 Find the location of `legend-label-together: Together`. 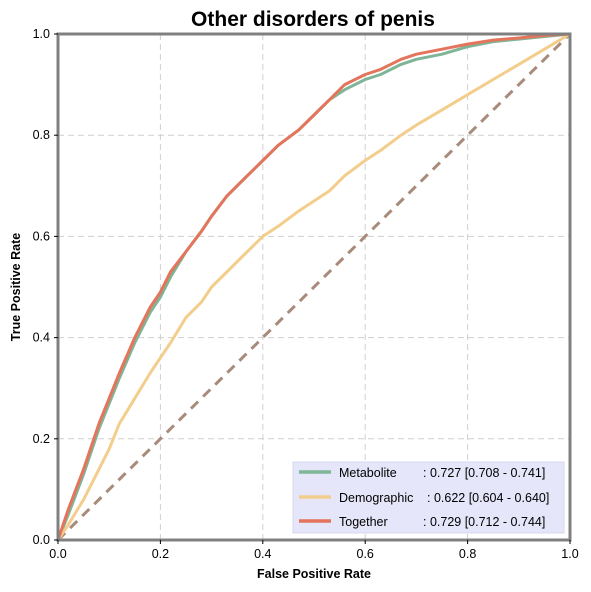

legend-label-together: Together is located at coordinates (363, 522).